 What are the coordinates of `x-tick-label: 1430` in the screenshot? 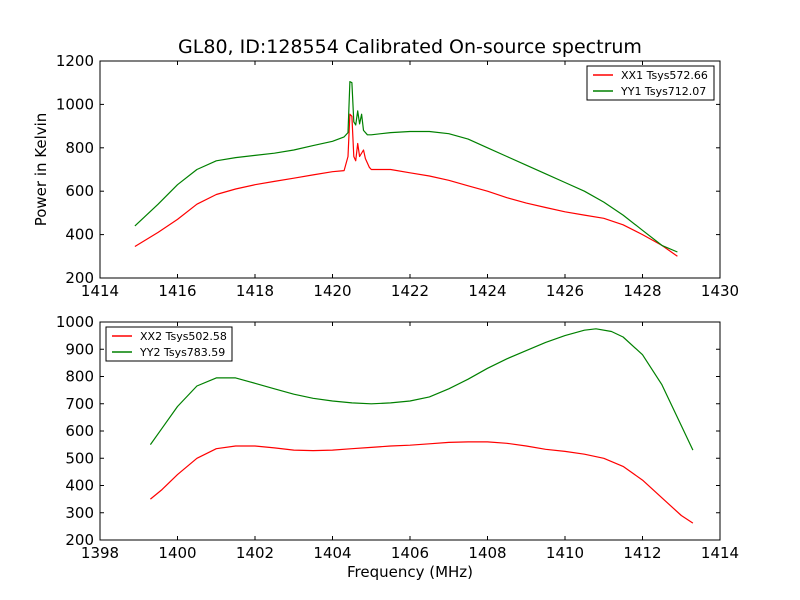 It's located at (720, 291).